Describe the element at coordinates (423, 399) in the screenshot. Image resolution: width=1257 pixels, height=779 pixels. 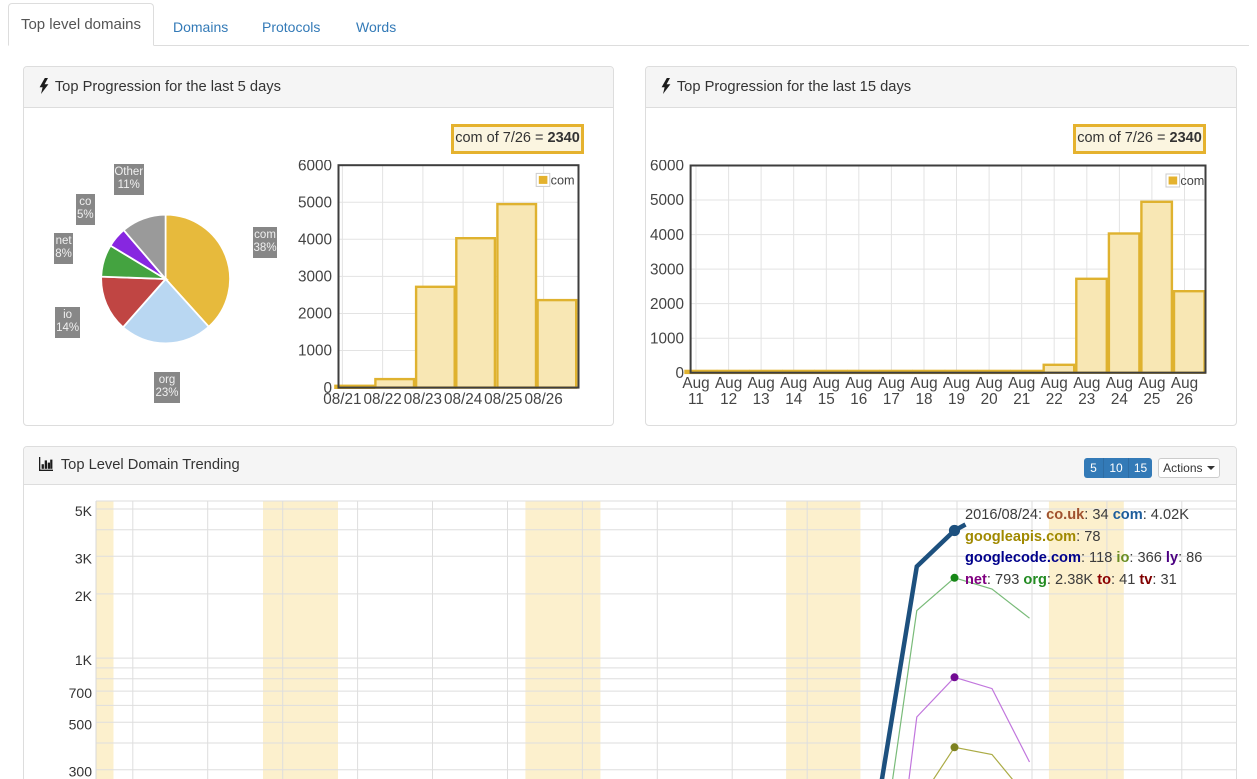
I see `svg-text: 08/23` at that location.